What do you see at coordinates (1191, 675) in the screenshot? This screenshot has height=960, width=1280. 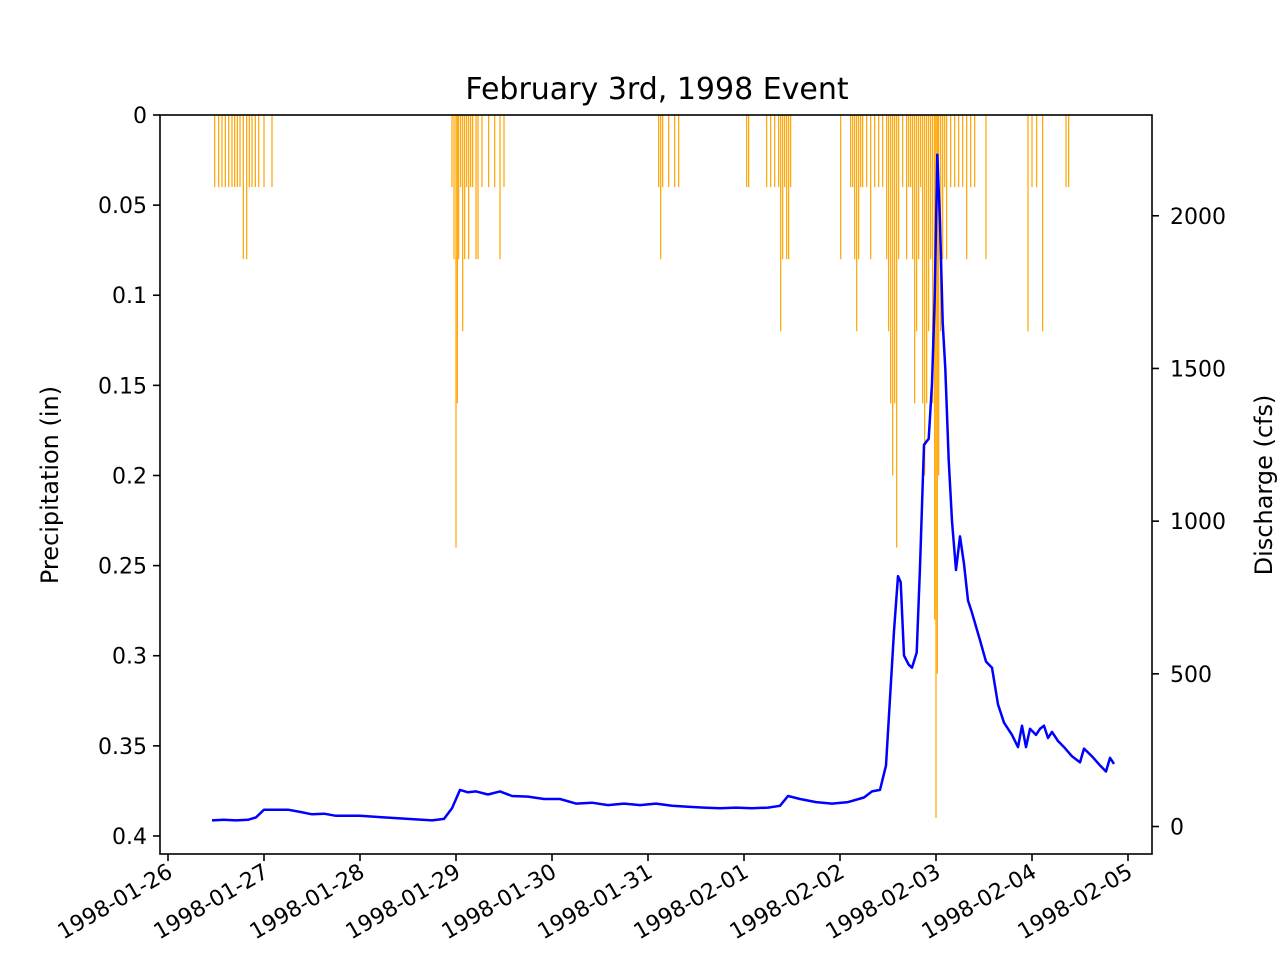 I see `y-right-tick-label: 500` at bounding box center [1191, 675].